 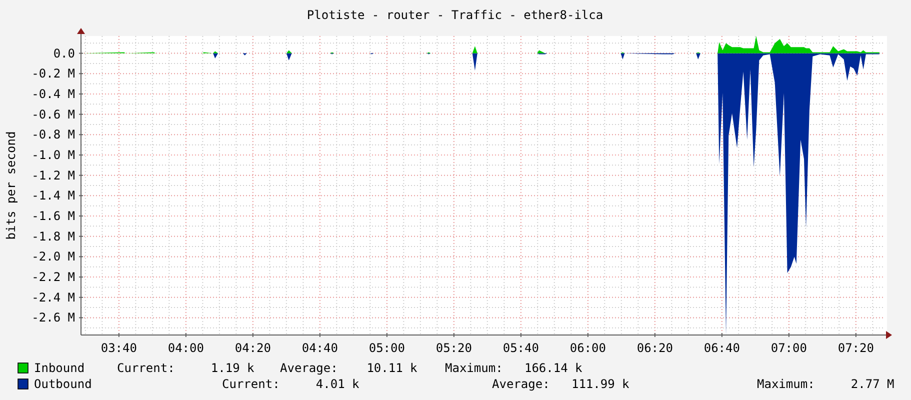 I want to click on x-tick-label: 06:20, so click(x=654, y=348).